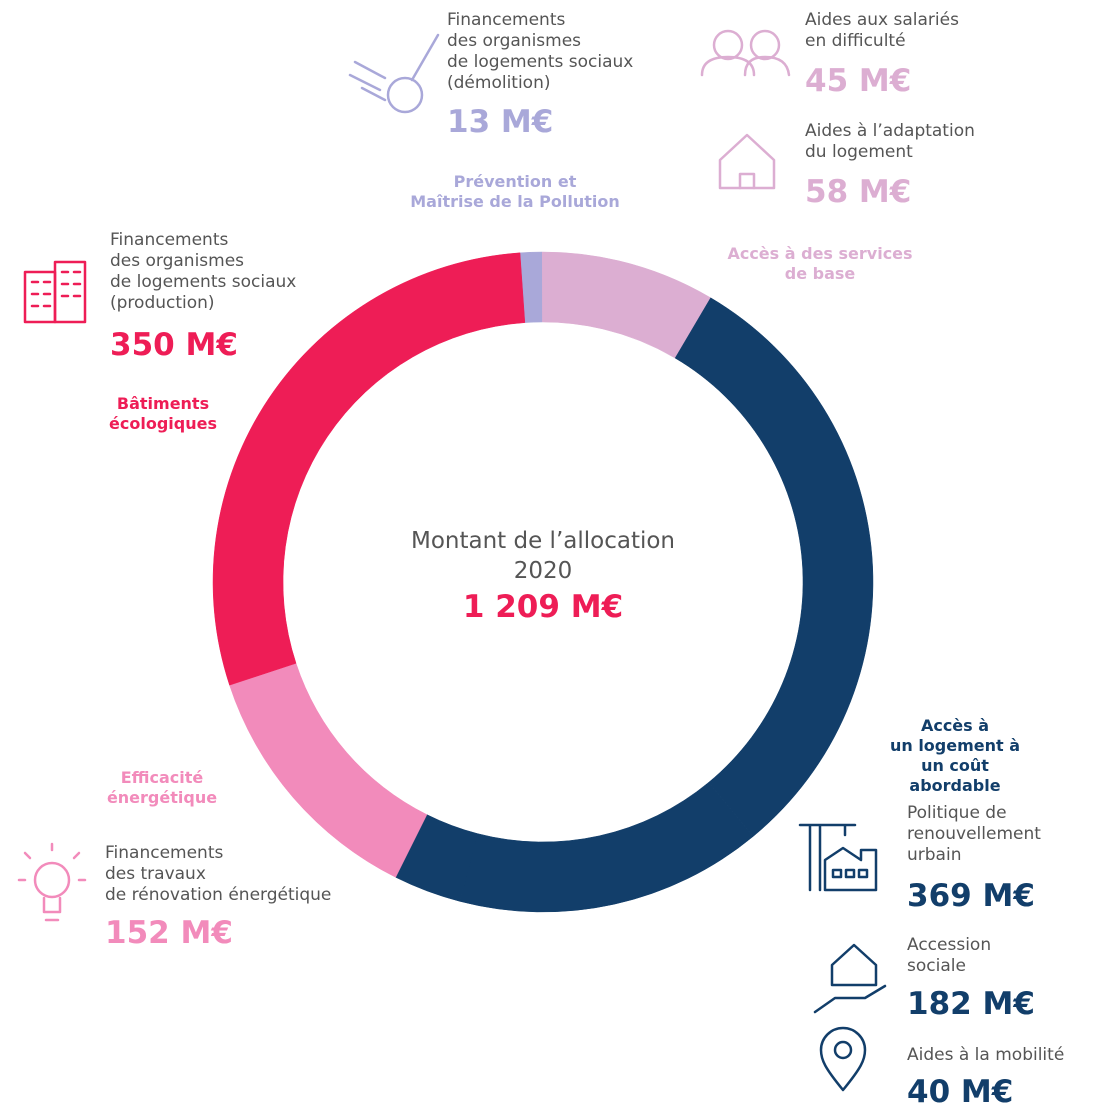  Describe the element at coordinates (500, 122) in the screenshot. I see `item-value: 13 M€` at that location.